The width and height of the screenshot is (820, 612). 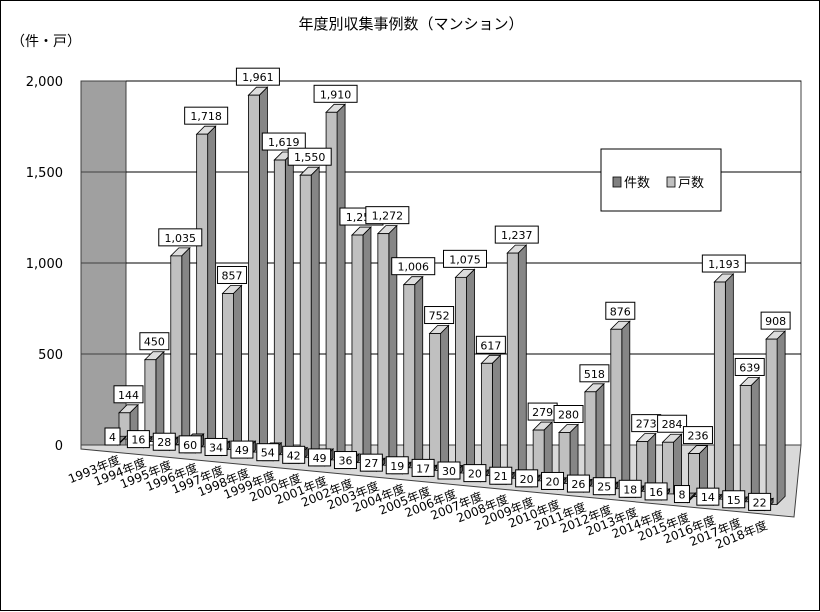 I want to click on data-label-units: 518, so click(x=594, y=373).